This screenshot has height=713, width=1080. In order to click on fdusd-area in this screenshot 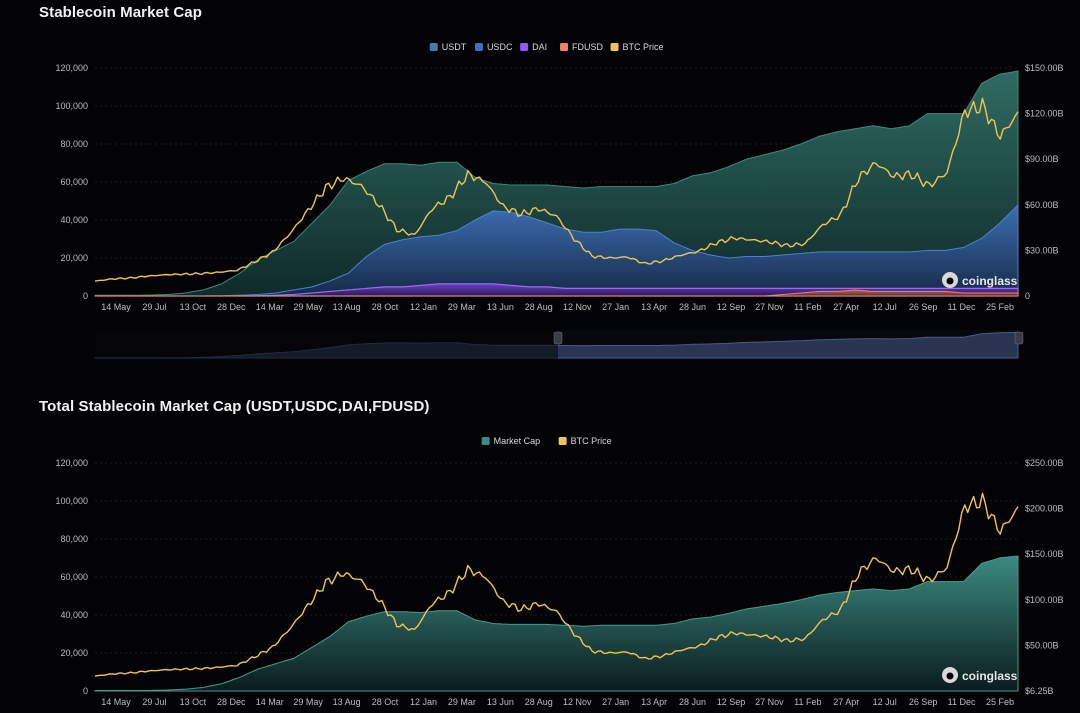, I will do `click(557, 293)`.